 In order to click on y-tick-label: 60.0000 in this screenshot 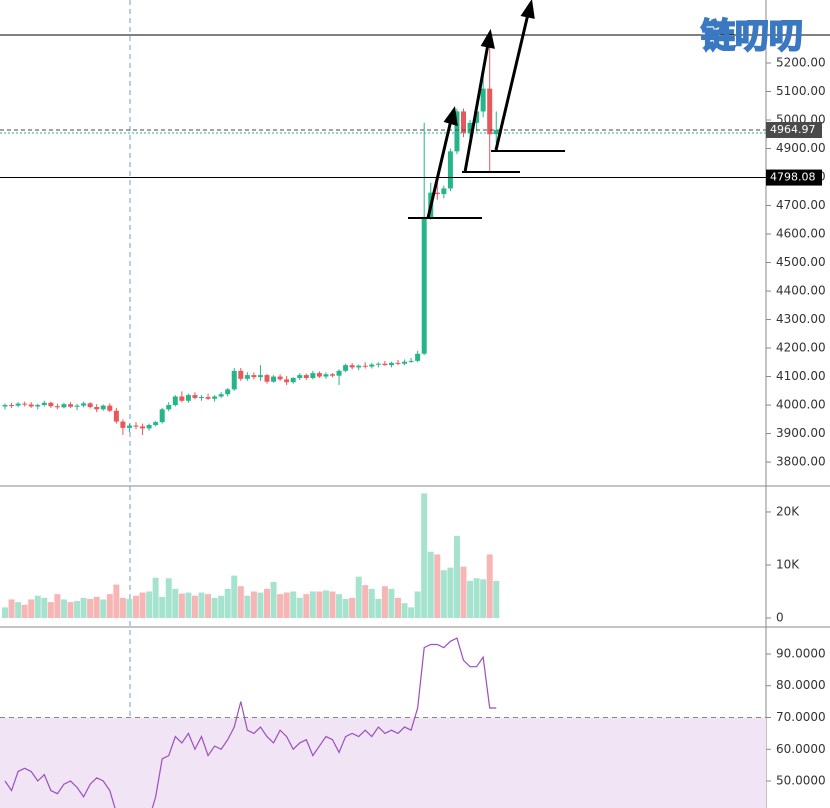, I will do `click(801, 749)`.